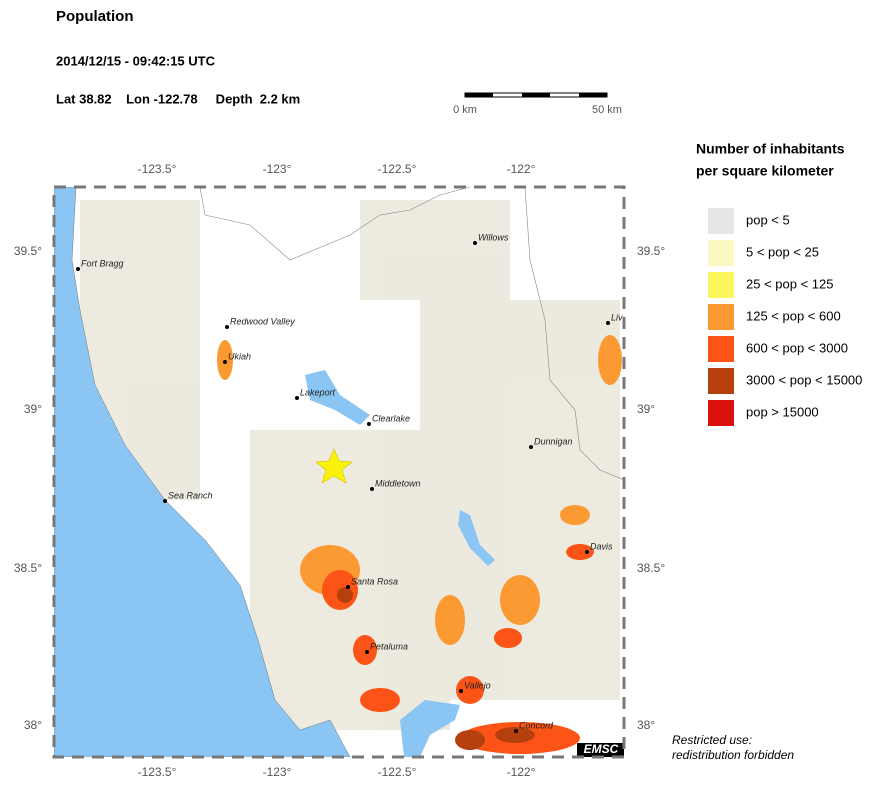 This screenshot has height=794, width=878. What do you see at coordinates (607, 110) in the screenshot?
I see `scale-label: 50 km` at bounding box center [607, 110].